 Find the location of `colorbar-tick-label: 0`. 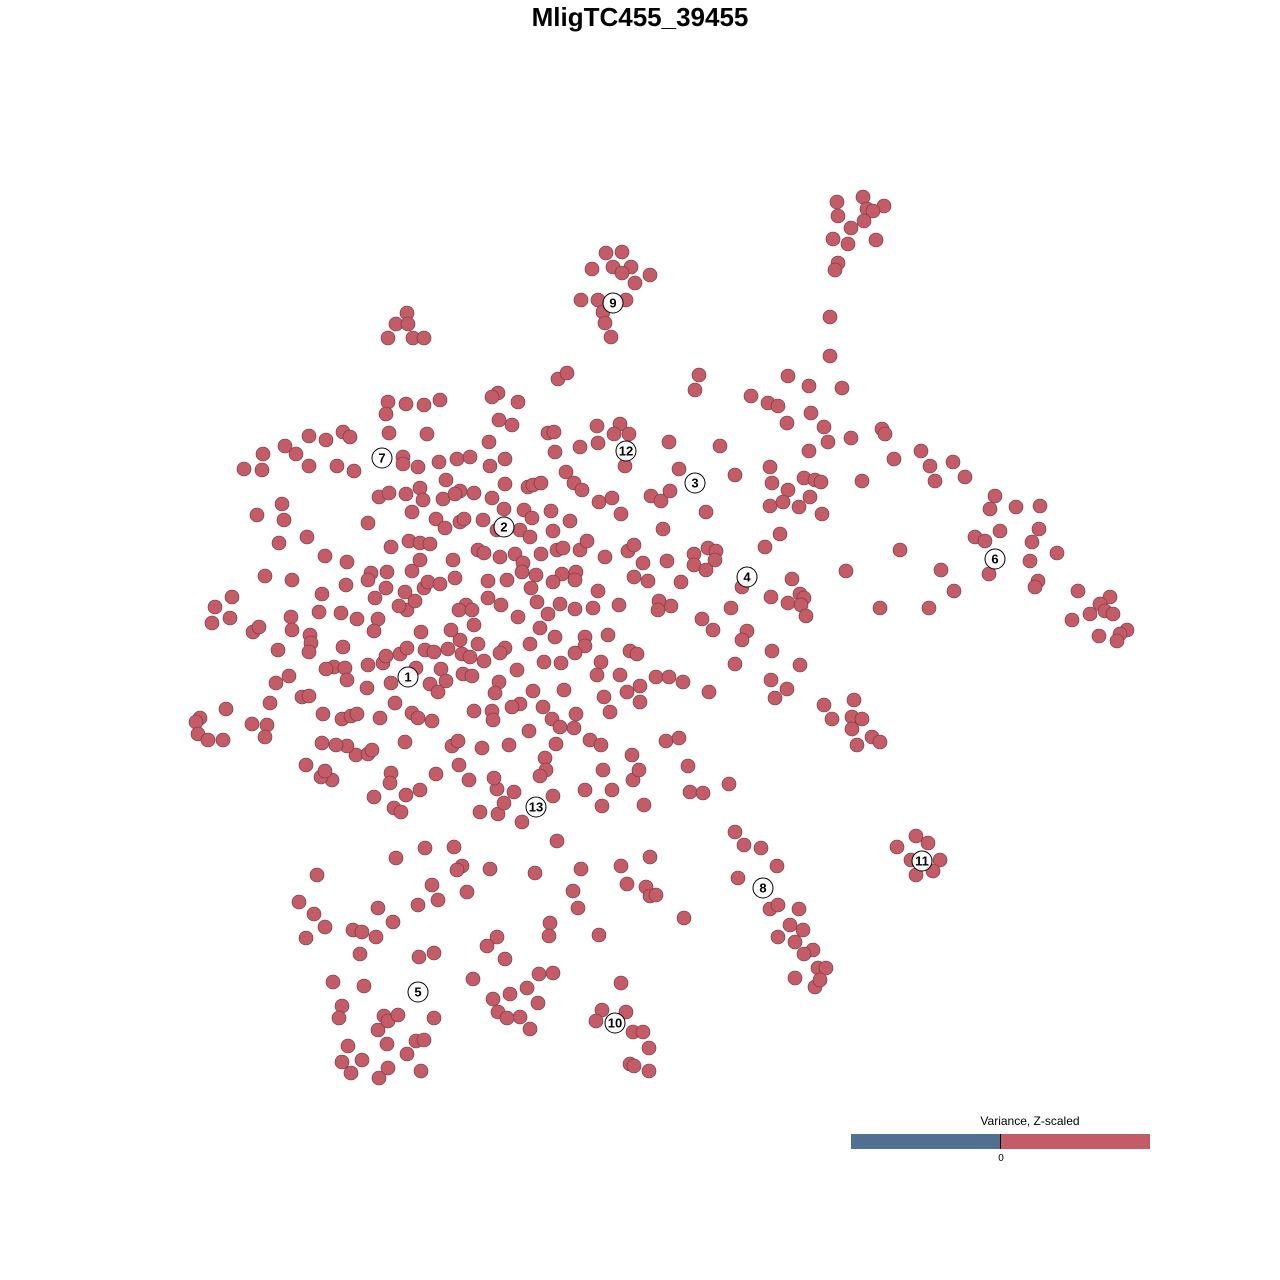

colorbar-tick-label: 0 is located at coordinates (1001, 1158).